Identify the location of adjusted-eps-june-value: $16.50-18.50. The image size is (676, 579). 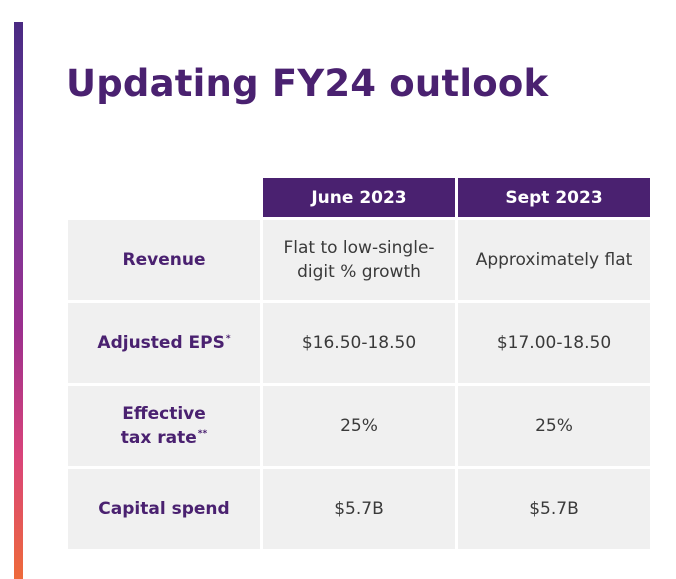
(359, 343).